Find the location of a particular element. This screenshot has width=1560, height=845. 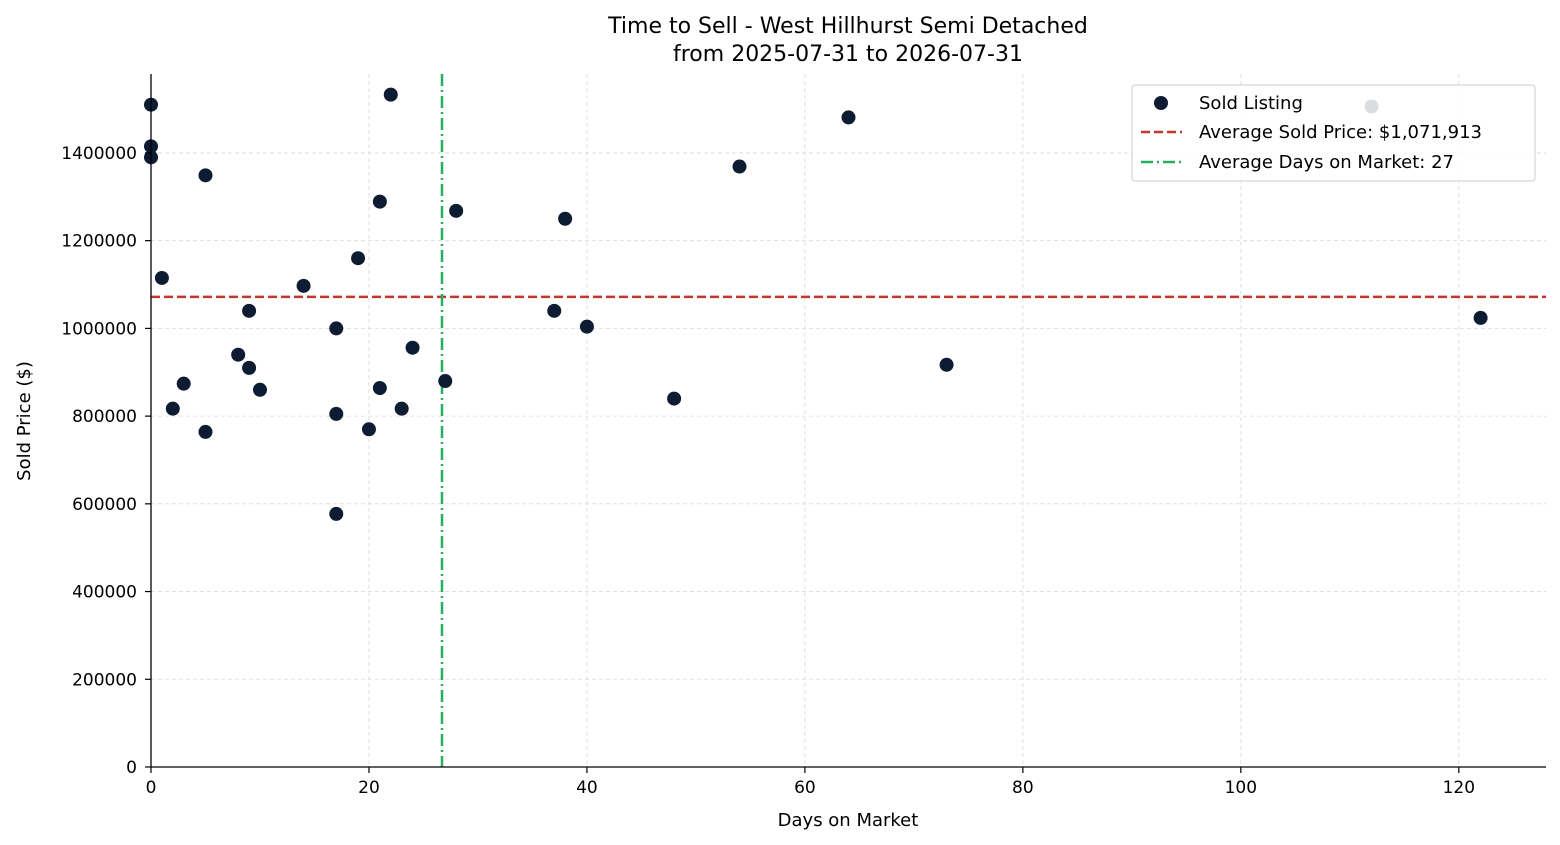

x-tick-label: 100 is located at coordinates (1241, 788).